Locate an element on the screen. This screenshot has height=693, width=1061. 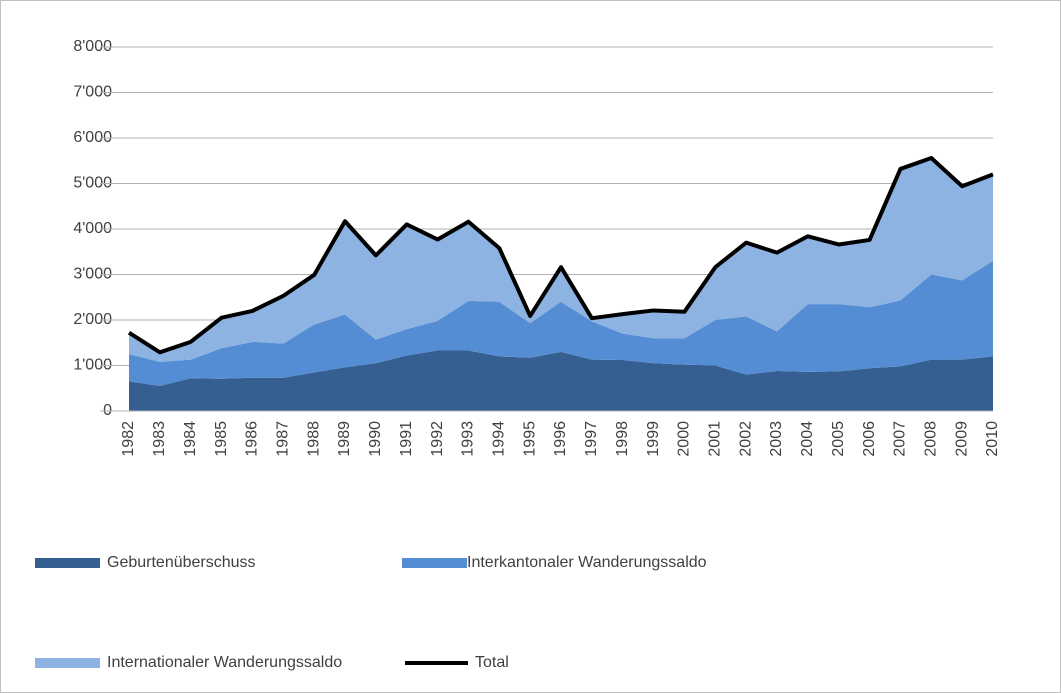
x-tick-label: 1990 is located at coordinates (375, 439).